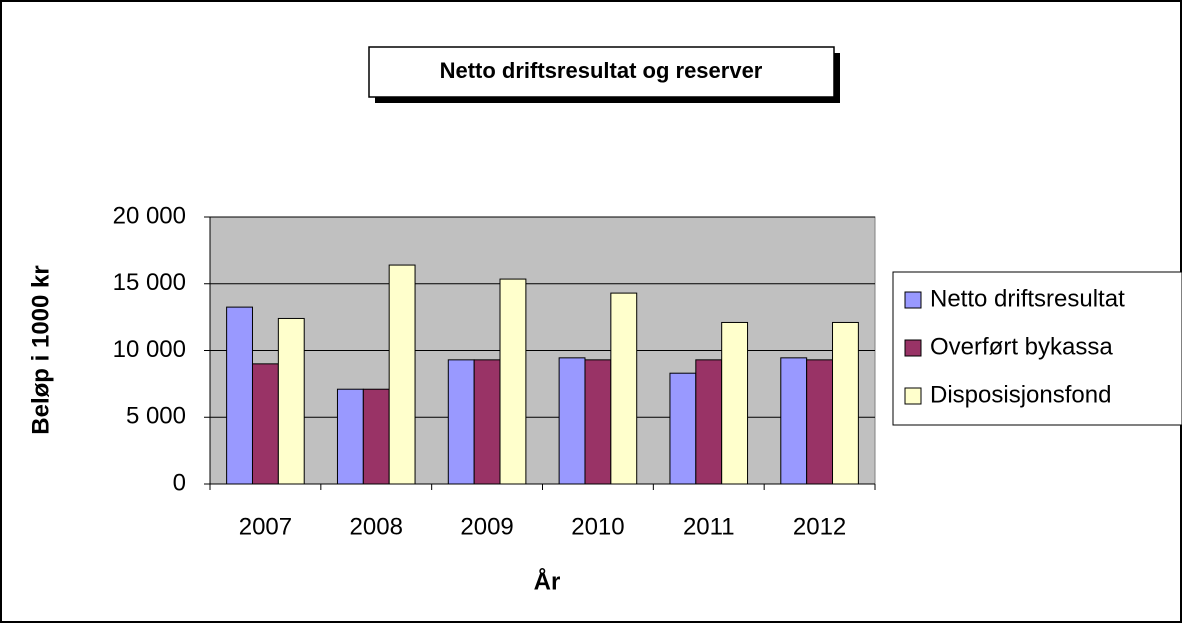 The image size is (1182, 623). I want to click on x-tick-label: 2010, so click(597, 526).